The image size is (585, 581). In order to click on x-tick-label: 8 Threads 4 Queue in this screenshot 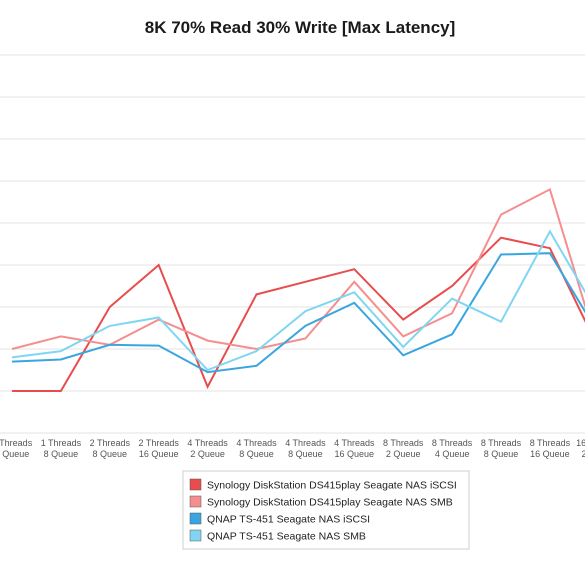, I will do `click(452, 448)`.